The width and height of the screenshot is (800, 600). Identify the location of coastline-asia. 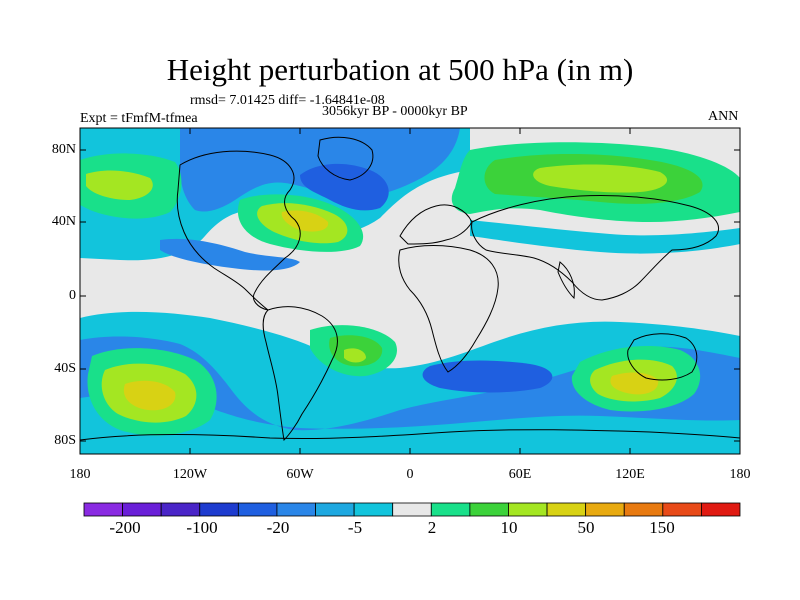
(595, 247).